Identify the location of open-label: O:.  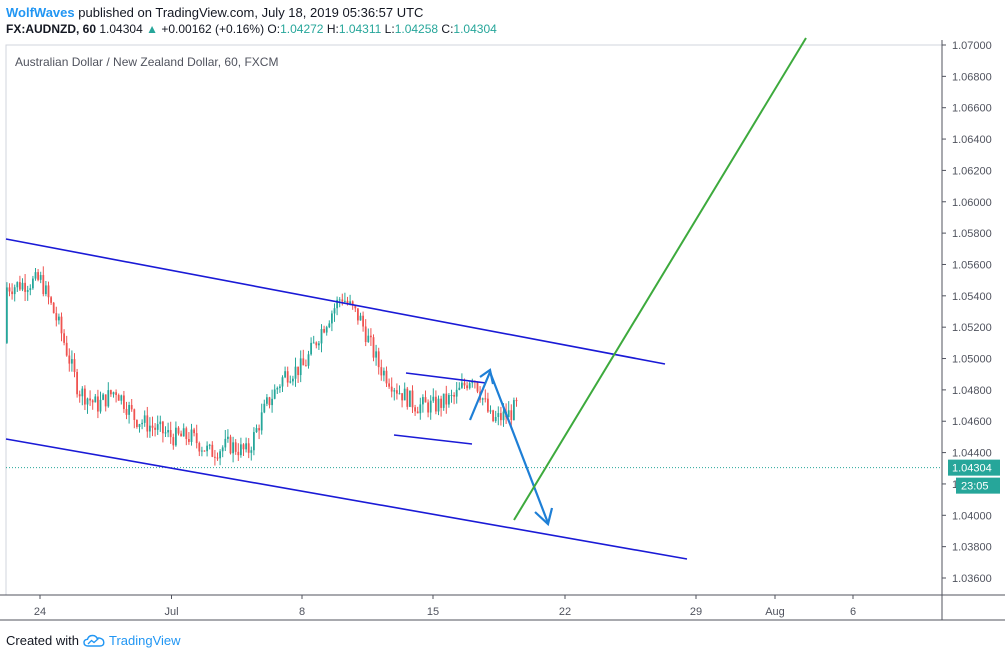
(274, 29).